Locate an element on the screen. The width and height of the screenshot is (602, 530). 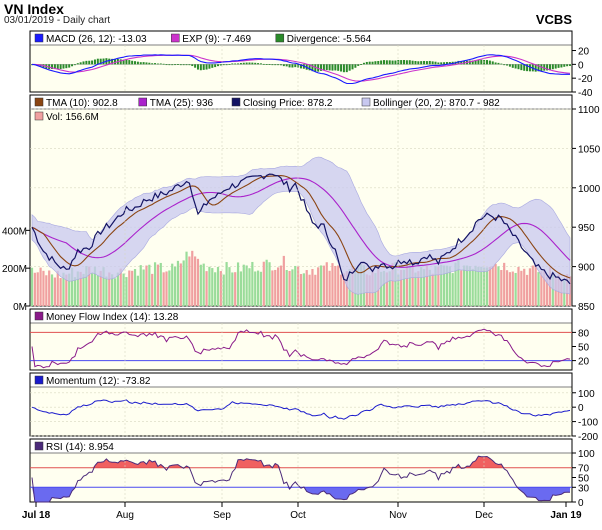
price-y-tick-label: 1050 is located at coordinates (589, 149).